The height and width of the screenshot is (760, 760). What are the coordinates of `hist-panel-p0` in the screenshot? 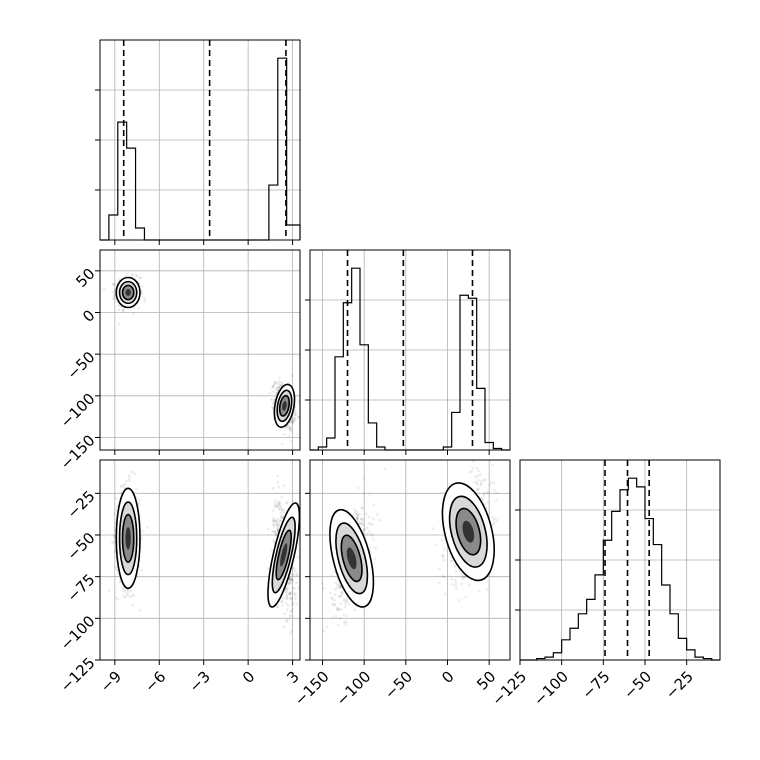 It's located at (198, 142).